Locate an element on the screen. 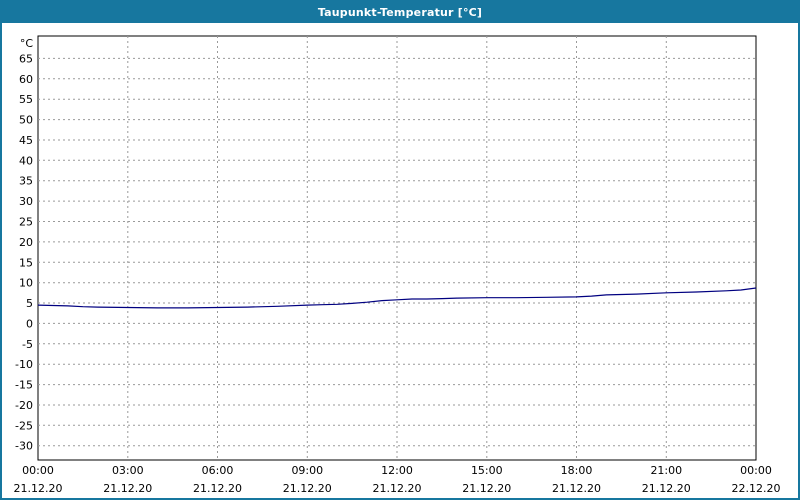 This screenshot has width=800, height=500. y-tick-label: 30 is located at coordinates (26, 201).